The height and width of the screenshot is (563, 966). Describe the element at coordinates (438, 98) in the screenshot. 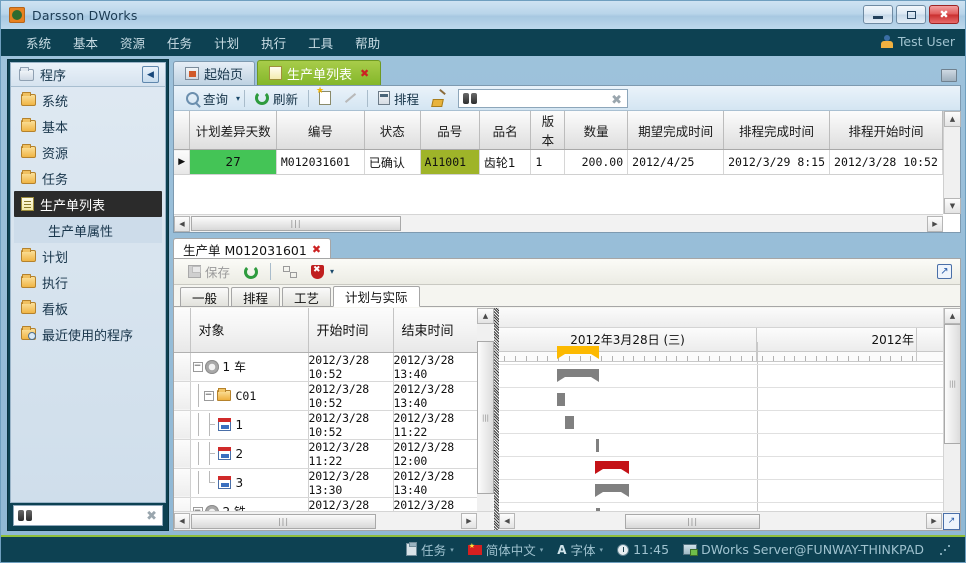

I see `clean-button` at that location.